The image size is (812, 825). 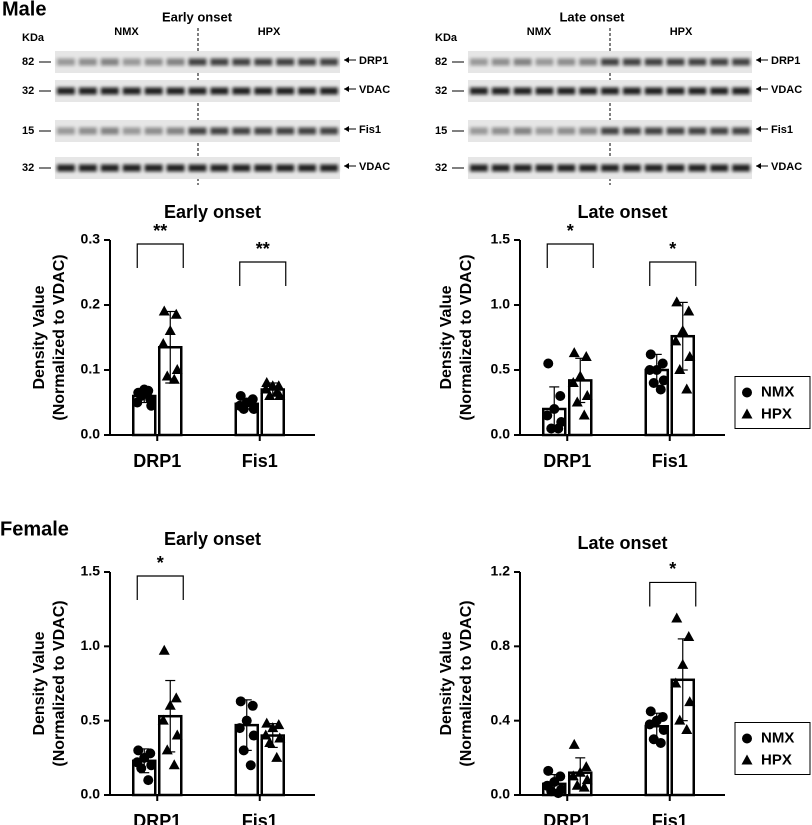 I want to click on chart-title: Late onset, so click(x=622, y=543).